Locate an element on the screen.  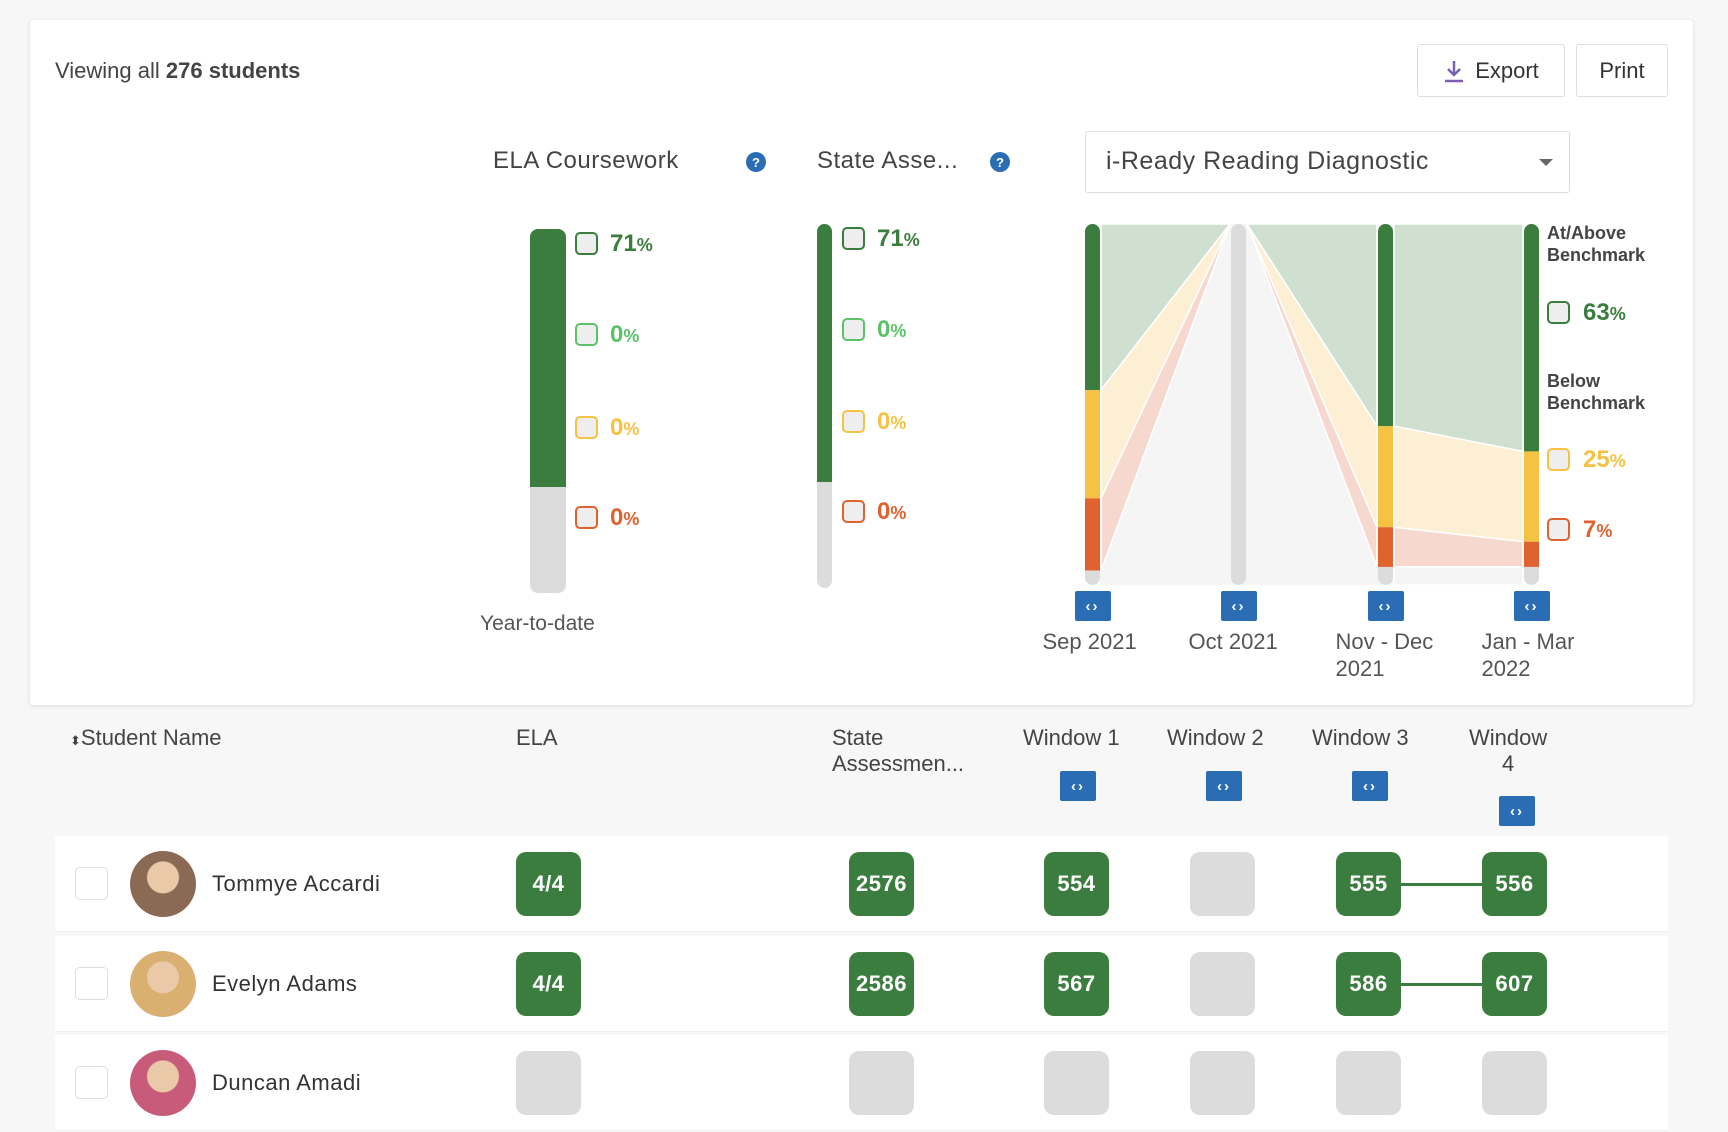
print-label: Print is located at coordinates (1622, 70).